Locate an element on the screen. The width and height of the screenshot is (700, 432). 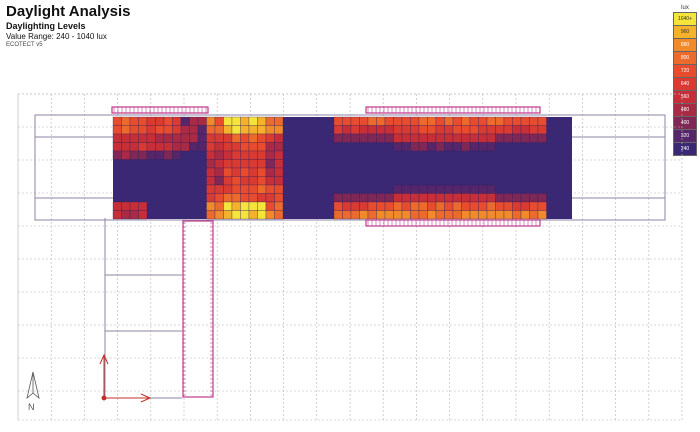
north-arrow-icon is located at coordinates (33, 385).